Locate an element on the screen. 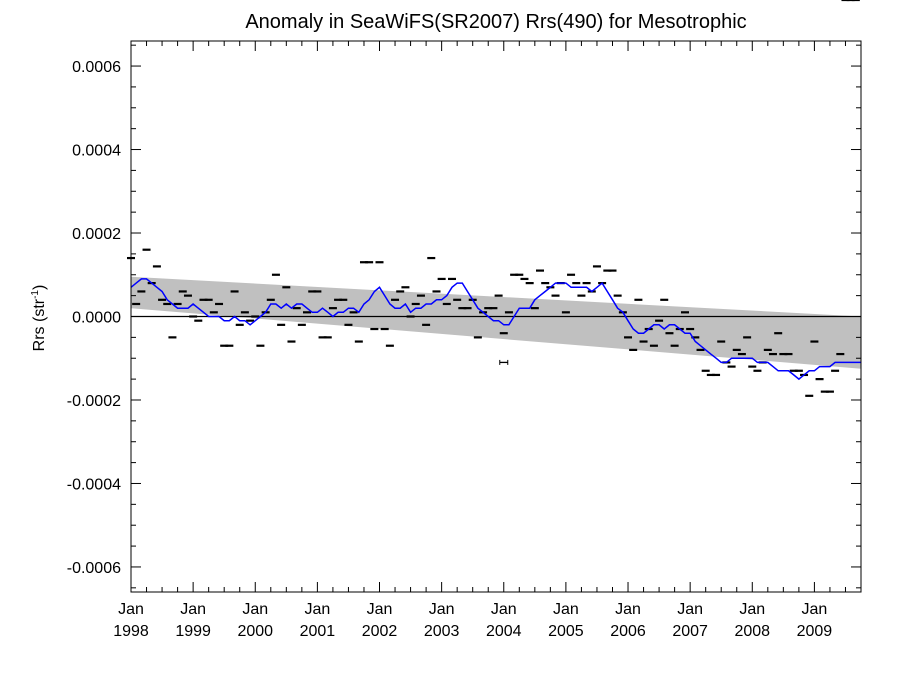 The width and height of the screenshot is (900, 680). y-tick-label: 0.0002 is located at coordinates (96, 234).